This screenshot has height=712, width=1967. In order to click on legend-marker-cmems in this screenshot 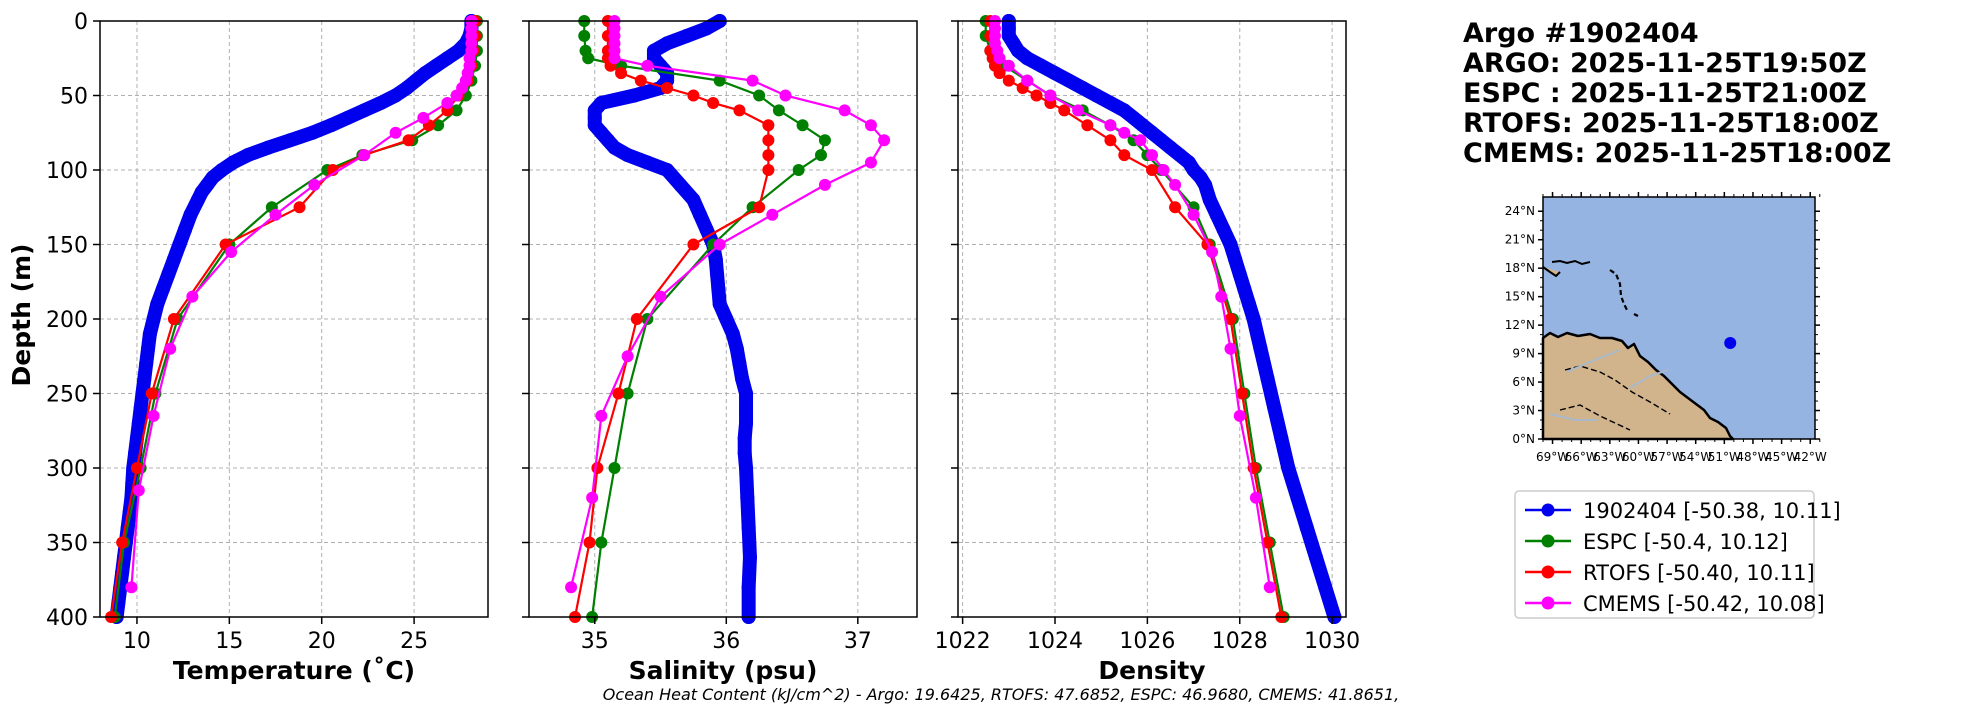, I will do `click(1548, 603)`.